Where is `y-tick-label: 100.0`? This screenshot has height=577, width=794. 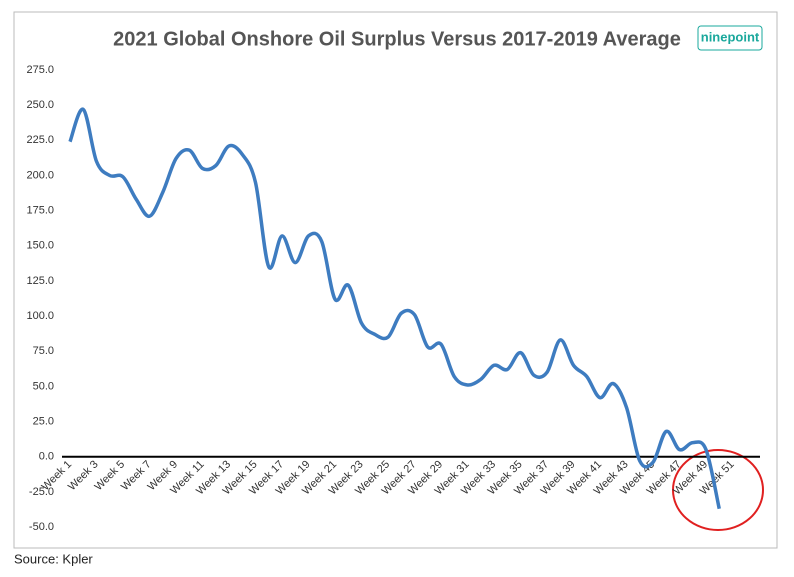
y-tick-label: 100.0 is located at coordinates (40, 316).